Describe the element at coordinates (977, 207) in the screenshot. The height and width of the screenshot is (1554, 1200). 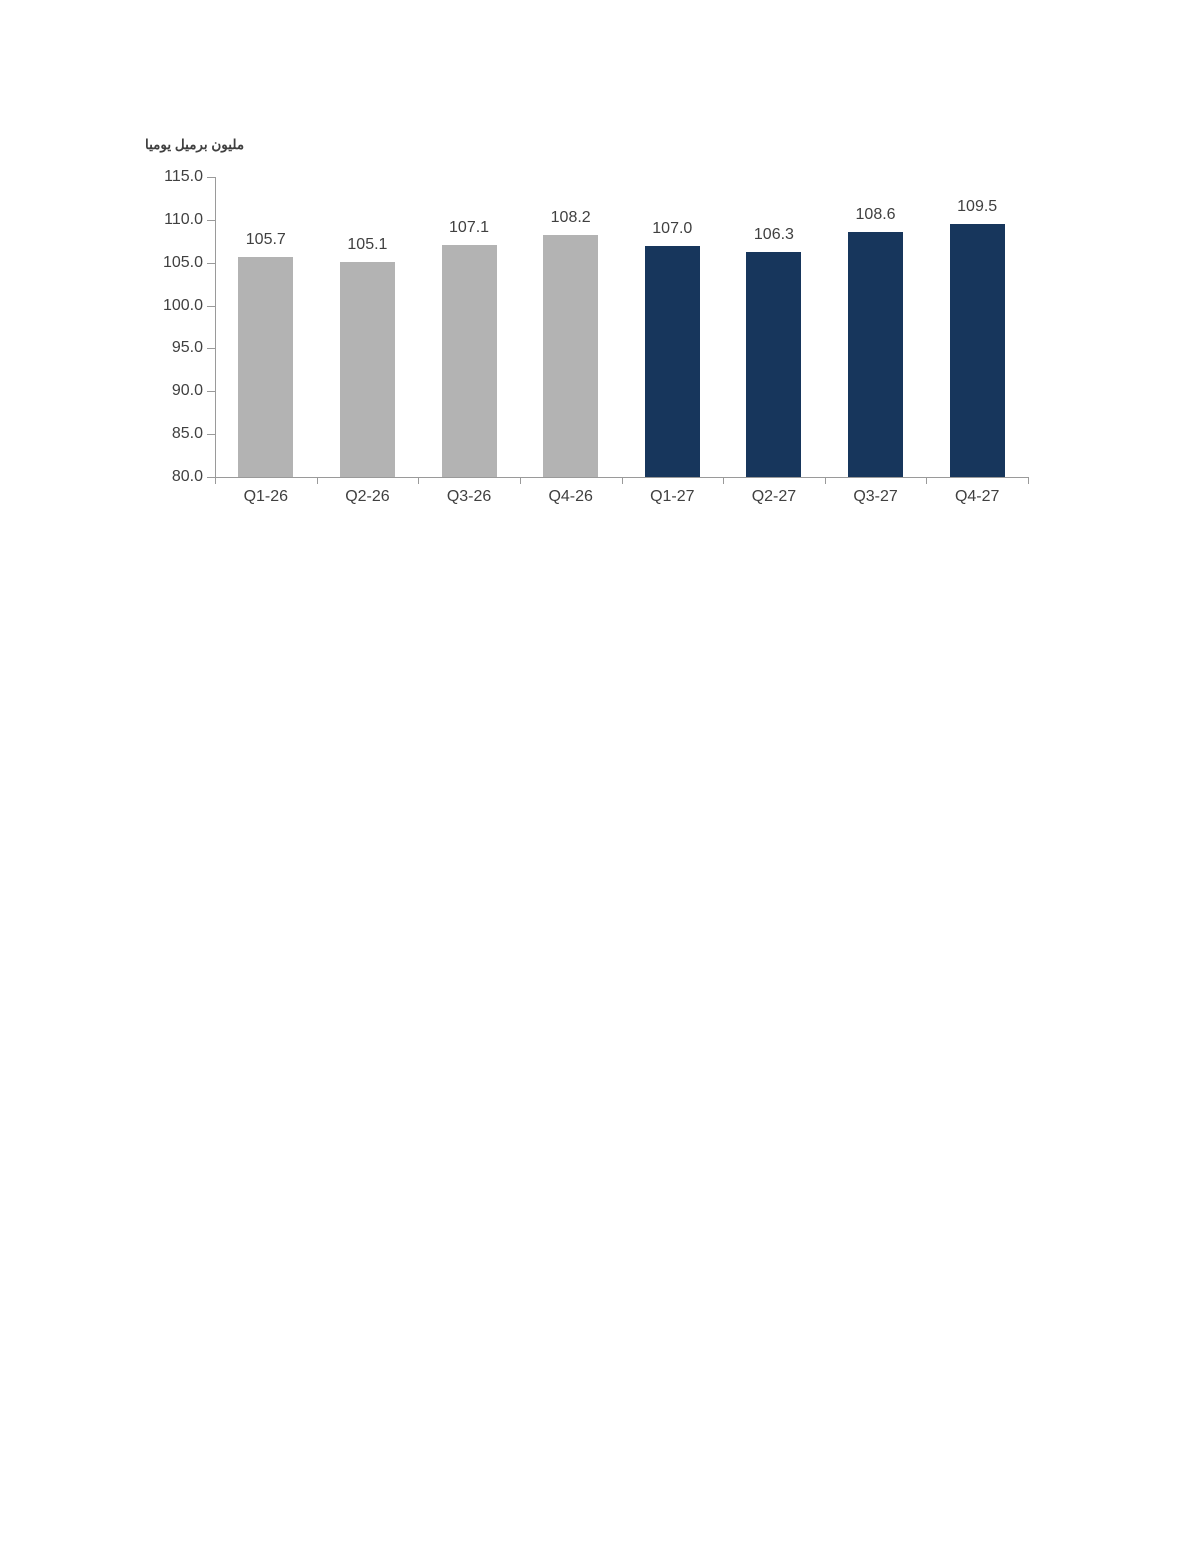
I see `bar-value-label: 109.5` at that location.